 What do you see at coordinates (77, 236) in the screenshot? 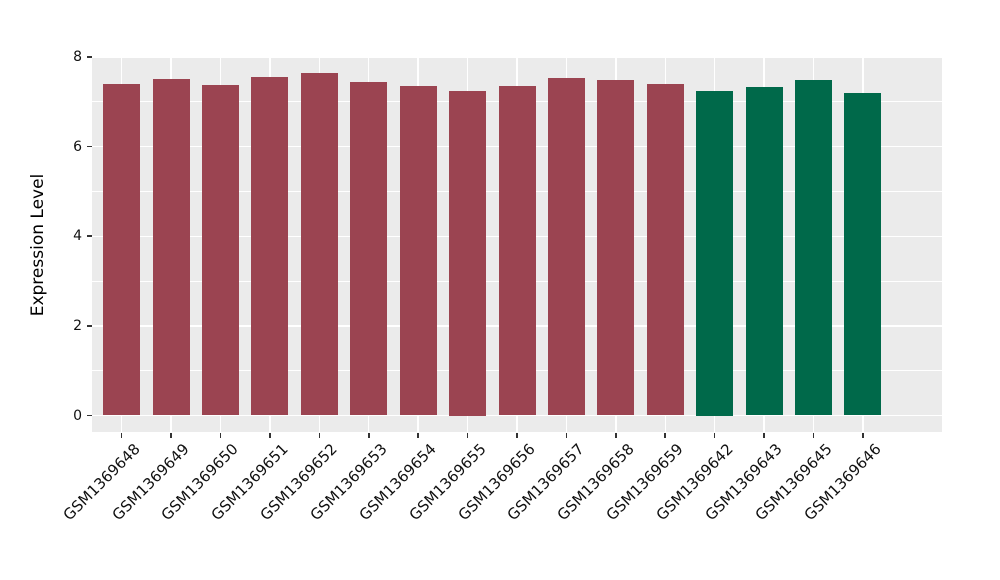
I see `y-tick-label: 4` at bounding box center [77, 236].